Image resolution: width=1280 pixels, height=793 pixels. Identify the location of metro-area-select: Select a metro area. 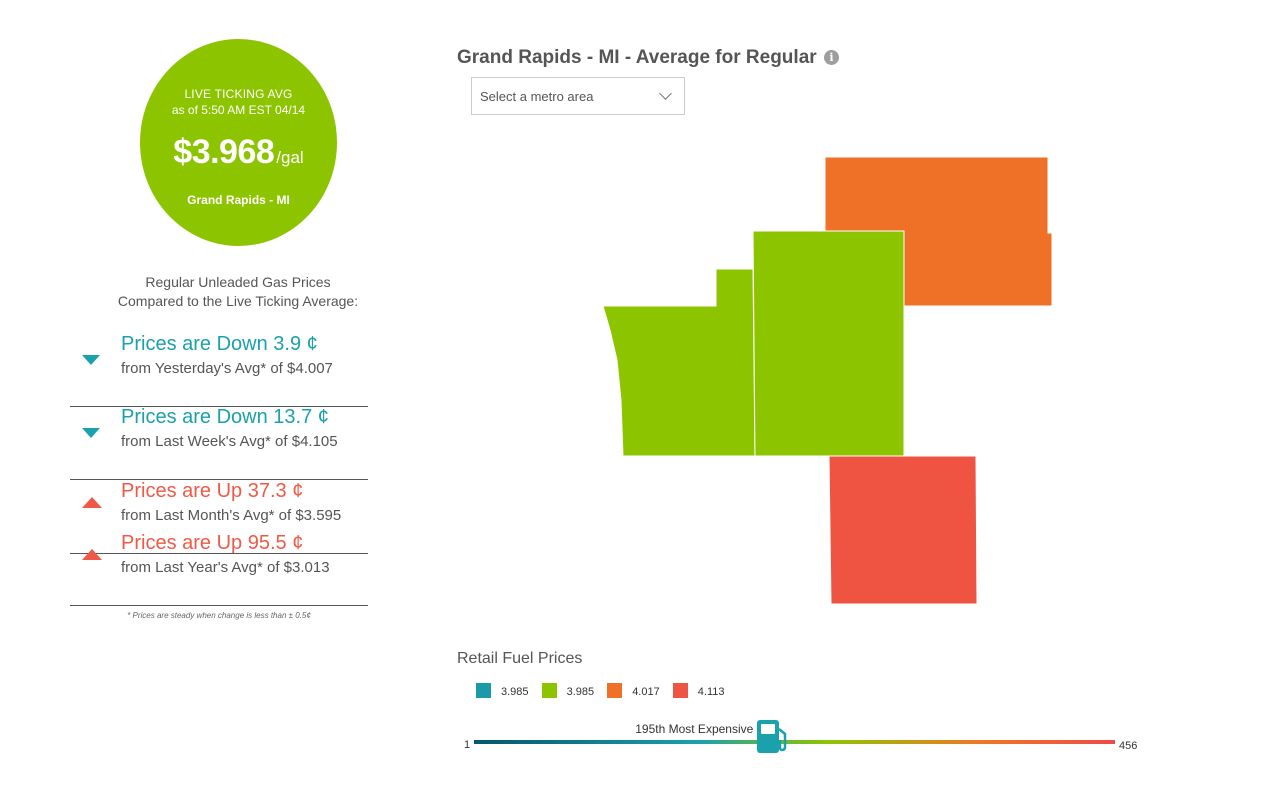
(578, 96).